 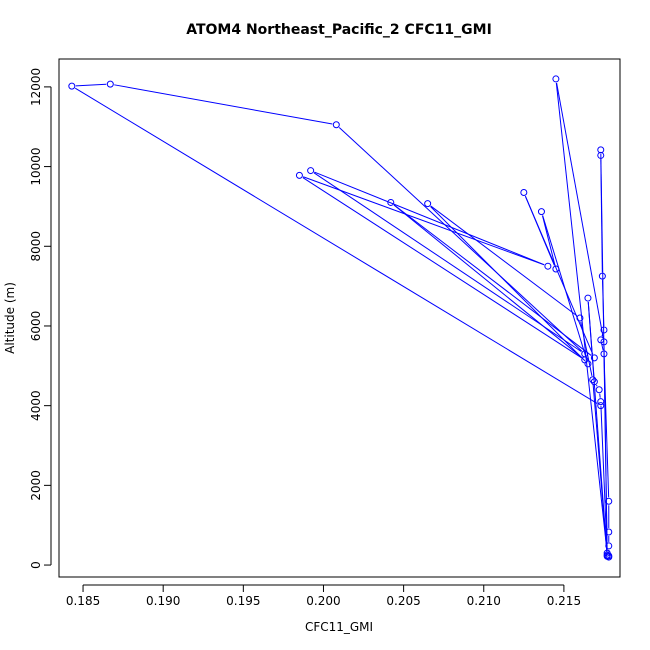 I want to click on x-axis-label: CFC11_GMI, so click(x=339, y=627).